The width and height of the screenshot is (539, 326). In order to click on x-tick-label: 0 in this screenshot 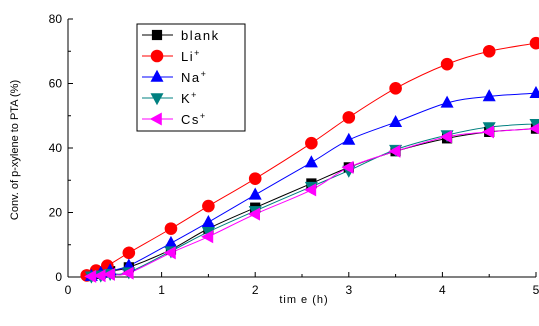, I will do `click(68, 290)`.